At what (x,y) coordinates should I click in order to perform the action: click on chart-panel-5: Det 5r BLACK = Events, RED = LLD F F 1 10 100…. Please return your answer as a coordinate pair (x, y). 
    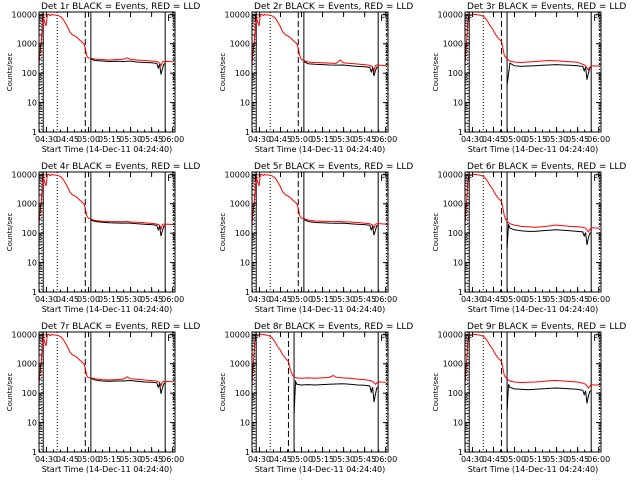
    Looking at the image, I should click on (316, 238).